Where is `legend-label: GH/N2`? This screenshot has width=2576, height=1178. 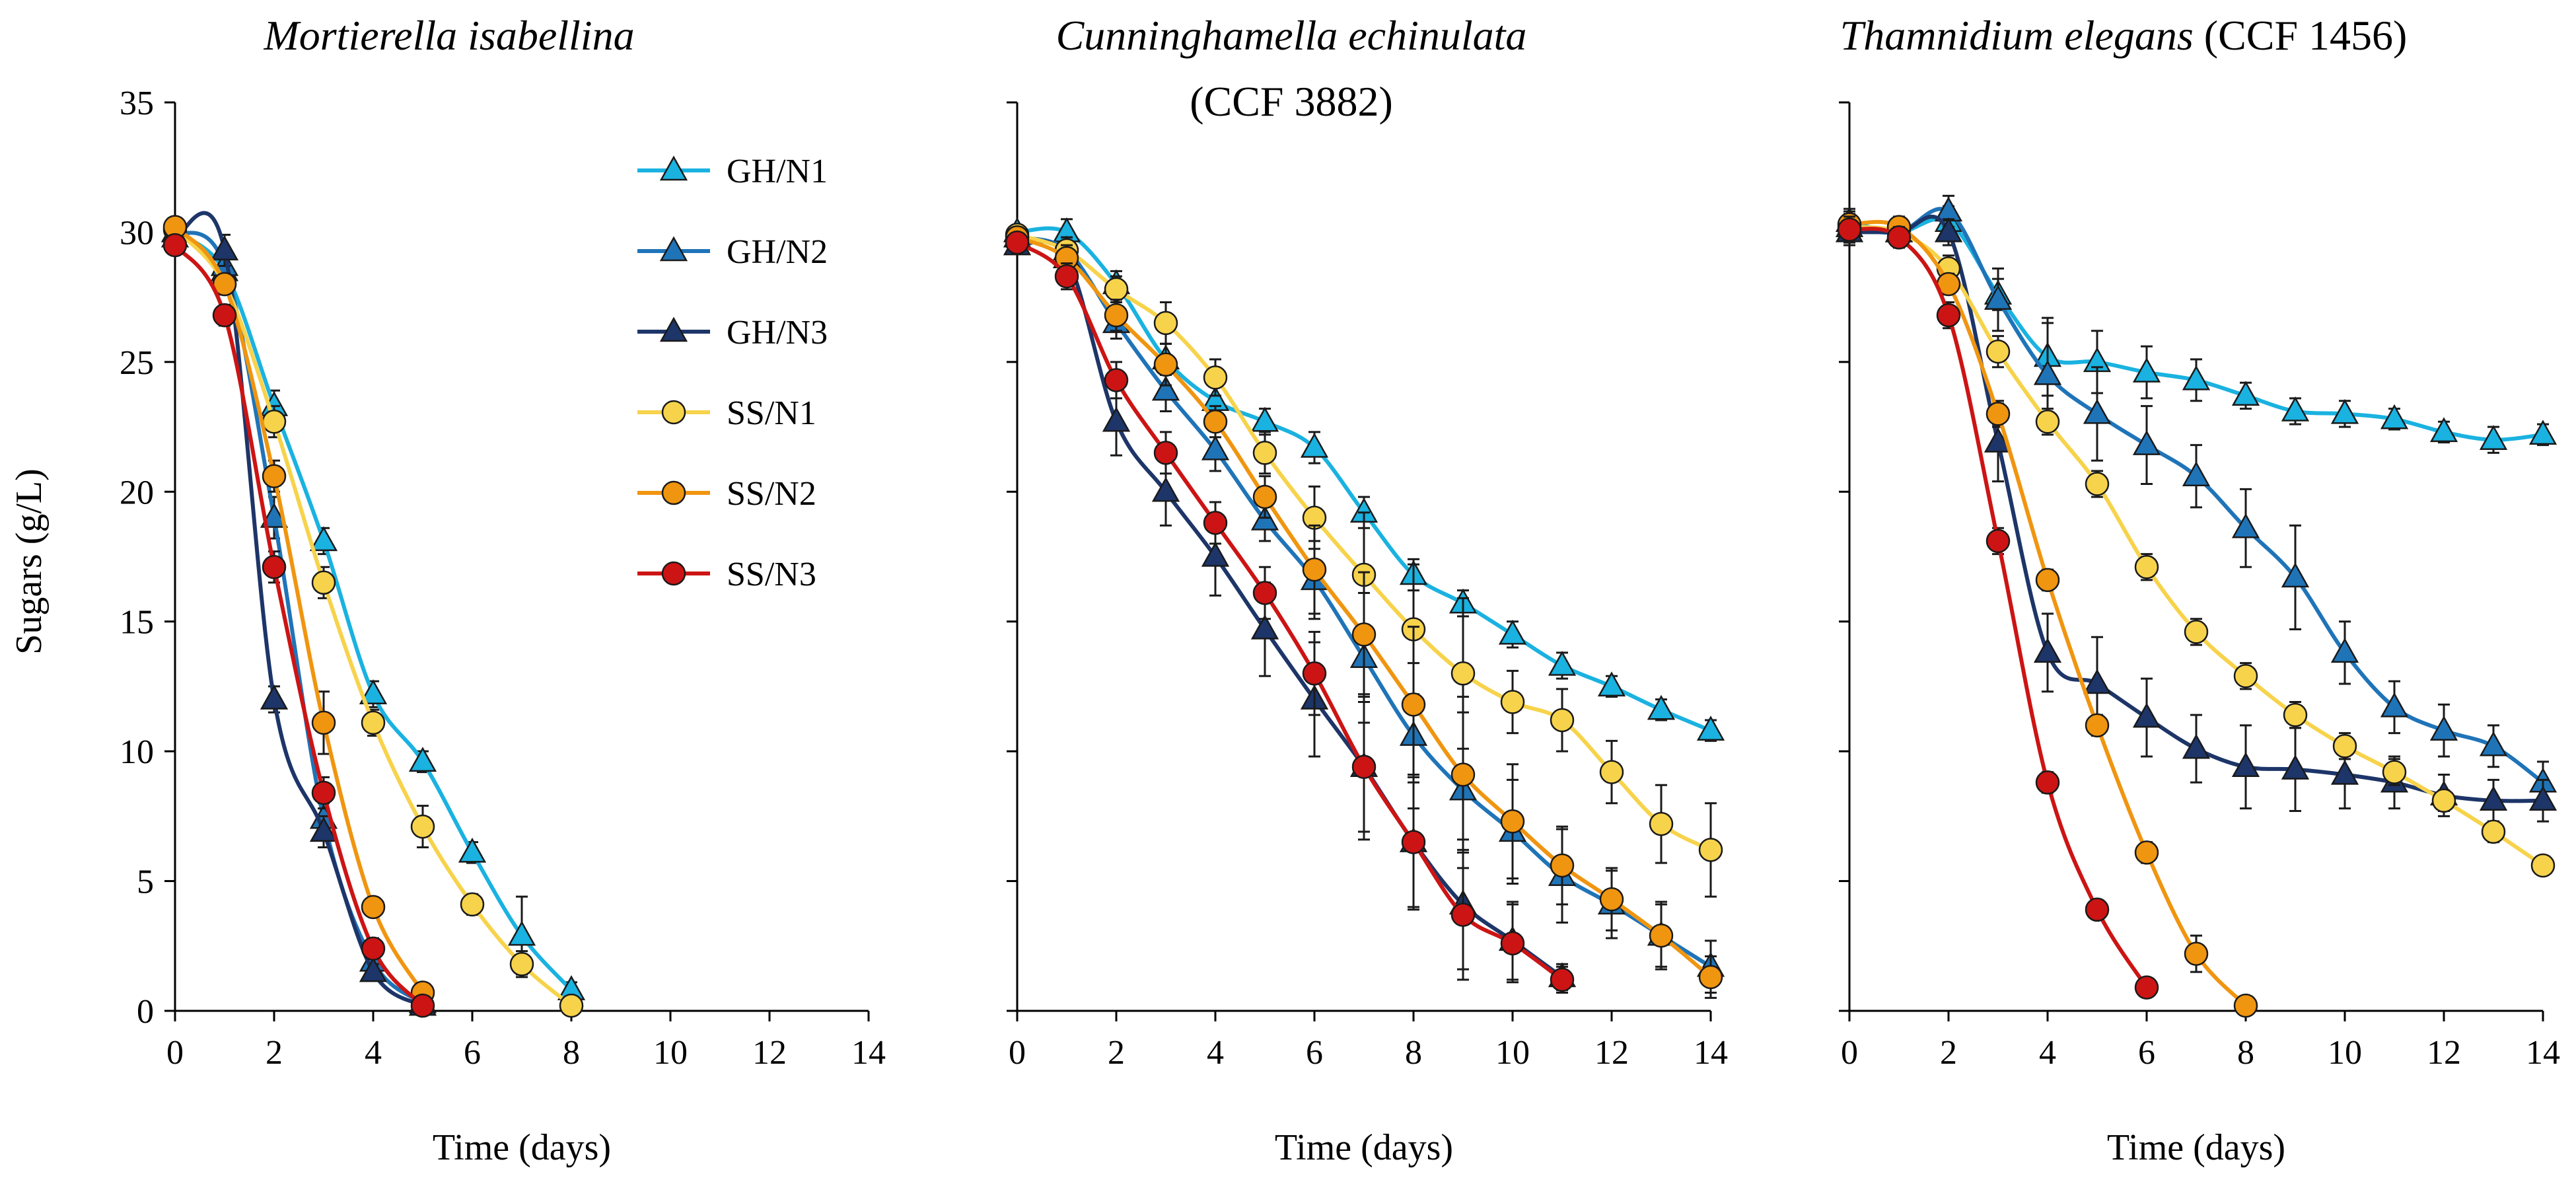
legend-label: GH/N2 is located at coordinates (777, 252).